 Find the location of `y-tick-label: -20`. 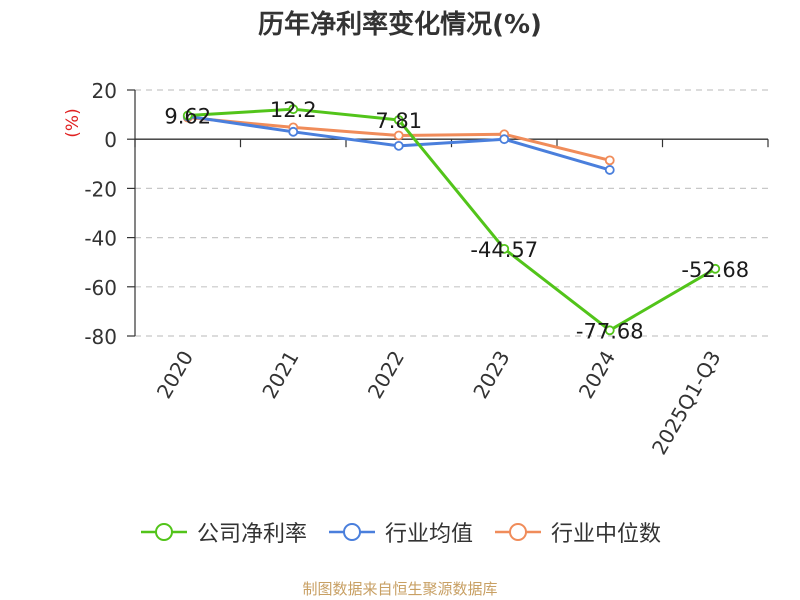

y-tick-label: -20 is located at coordinates (100, 189).